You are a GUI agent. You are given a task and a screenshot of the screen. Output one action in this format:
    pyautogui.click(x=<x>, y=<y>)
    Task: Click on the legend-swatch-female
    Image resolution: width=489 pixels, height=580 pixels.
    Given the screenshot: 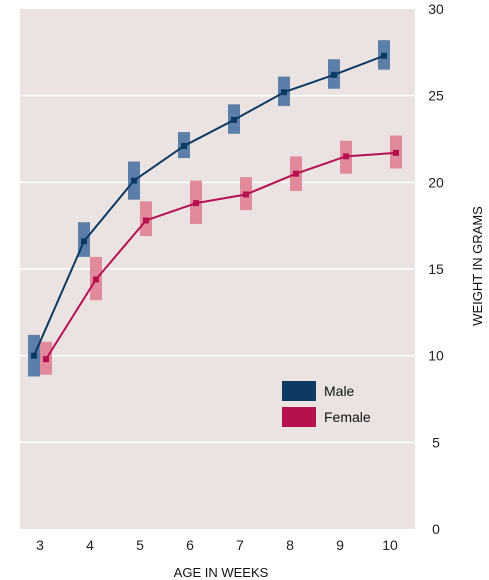 What is the action you would take?
    pyautogui.click(x=299, y=417)
    